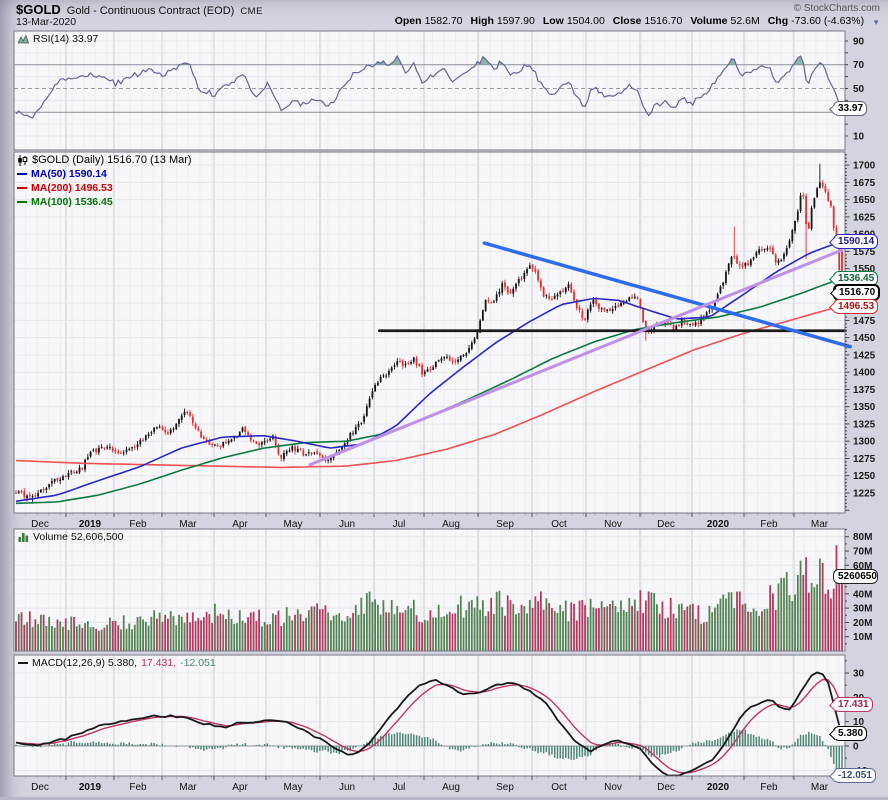 Image resolution: width=888 pixels, height=800 pixels. Describe the element at coordinates (22, 174) in the screenshot. I see `ma50-swatch` at that location.